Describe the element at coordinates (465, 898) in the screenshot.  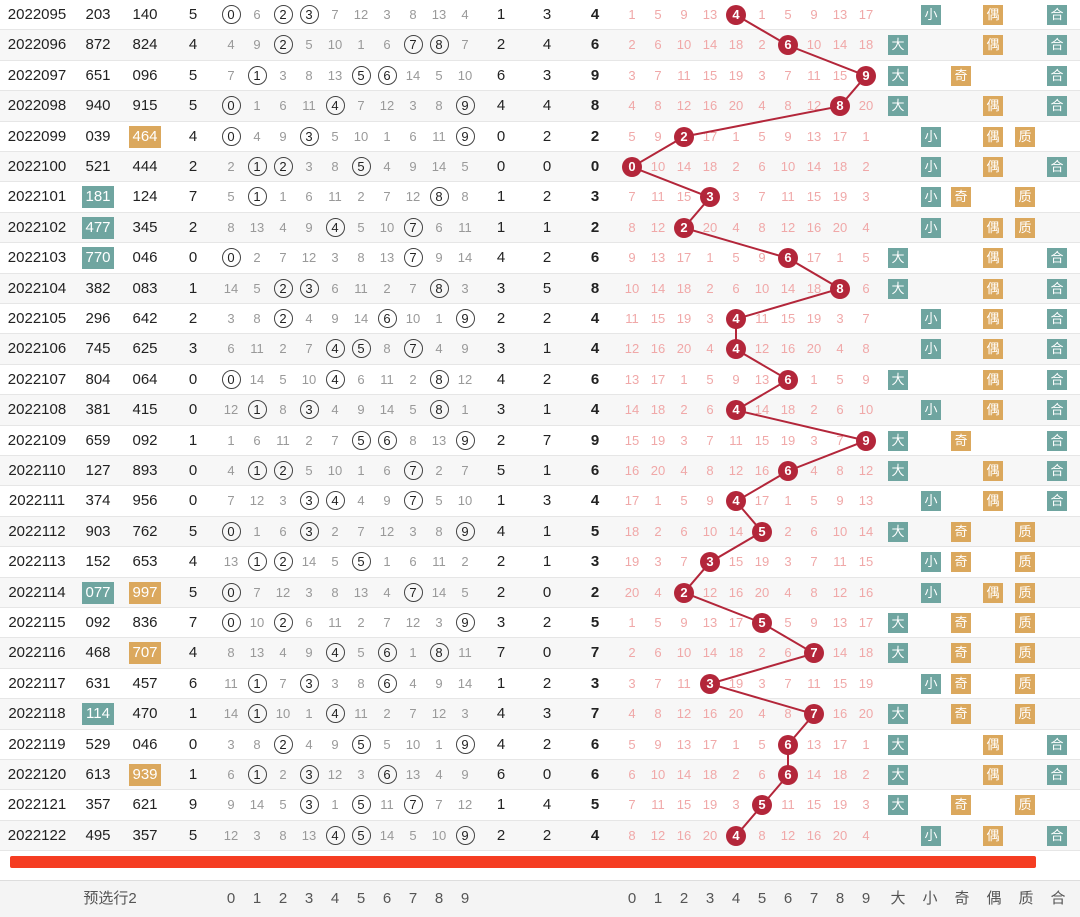
I see `preselect-digit: 9` at that location.